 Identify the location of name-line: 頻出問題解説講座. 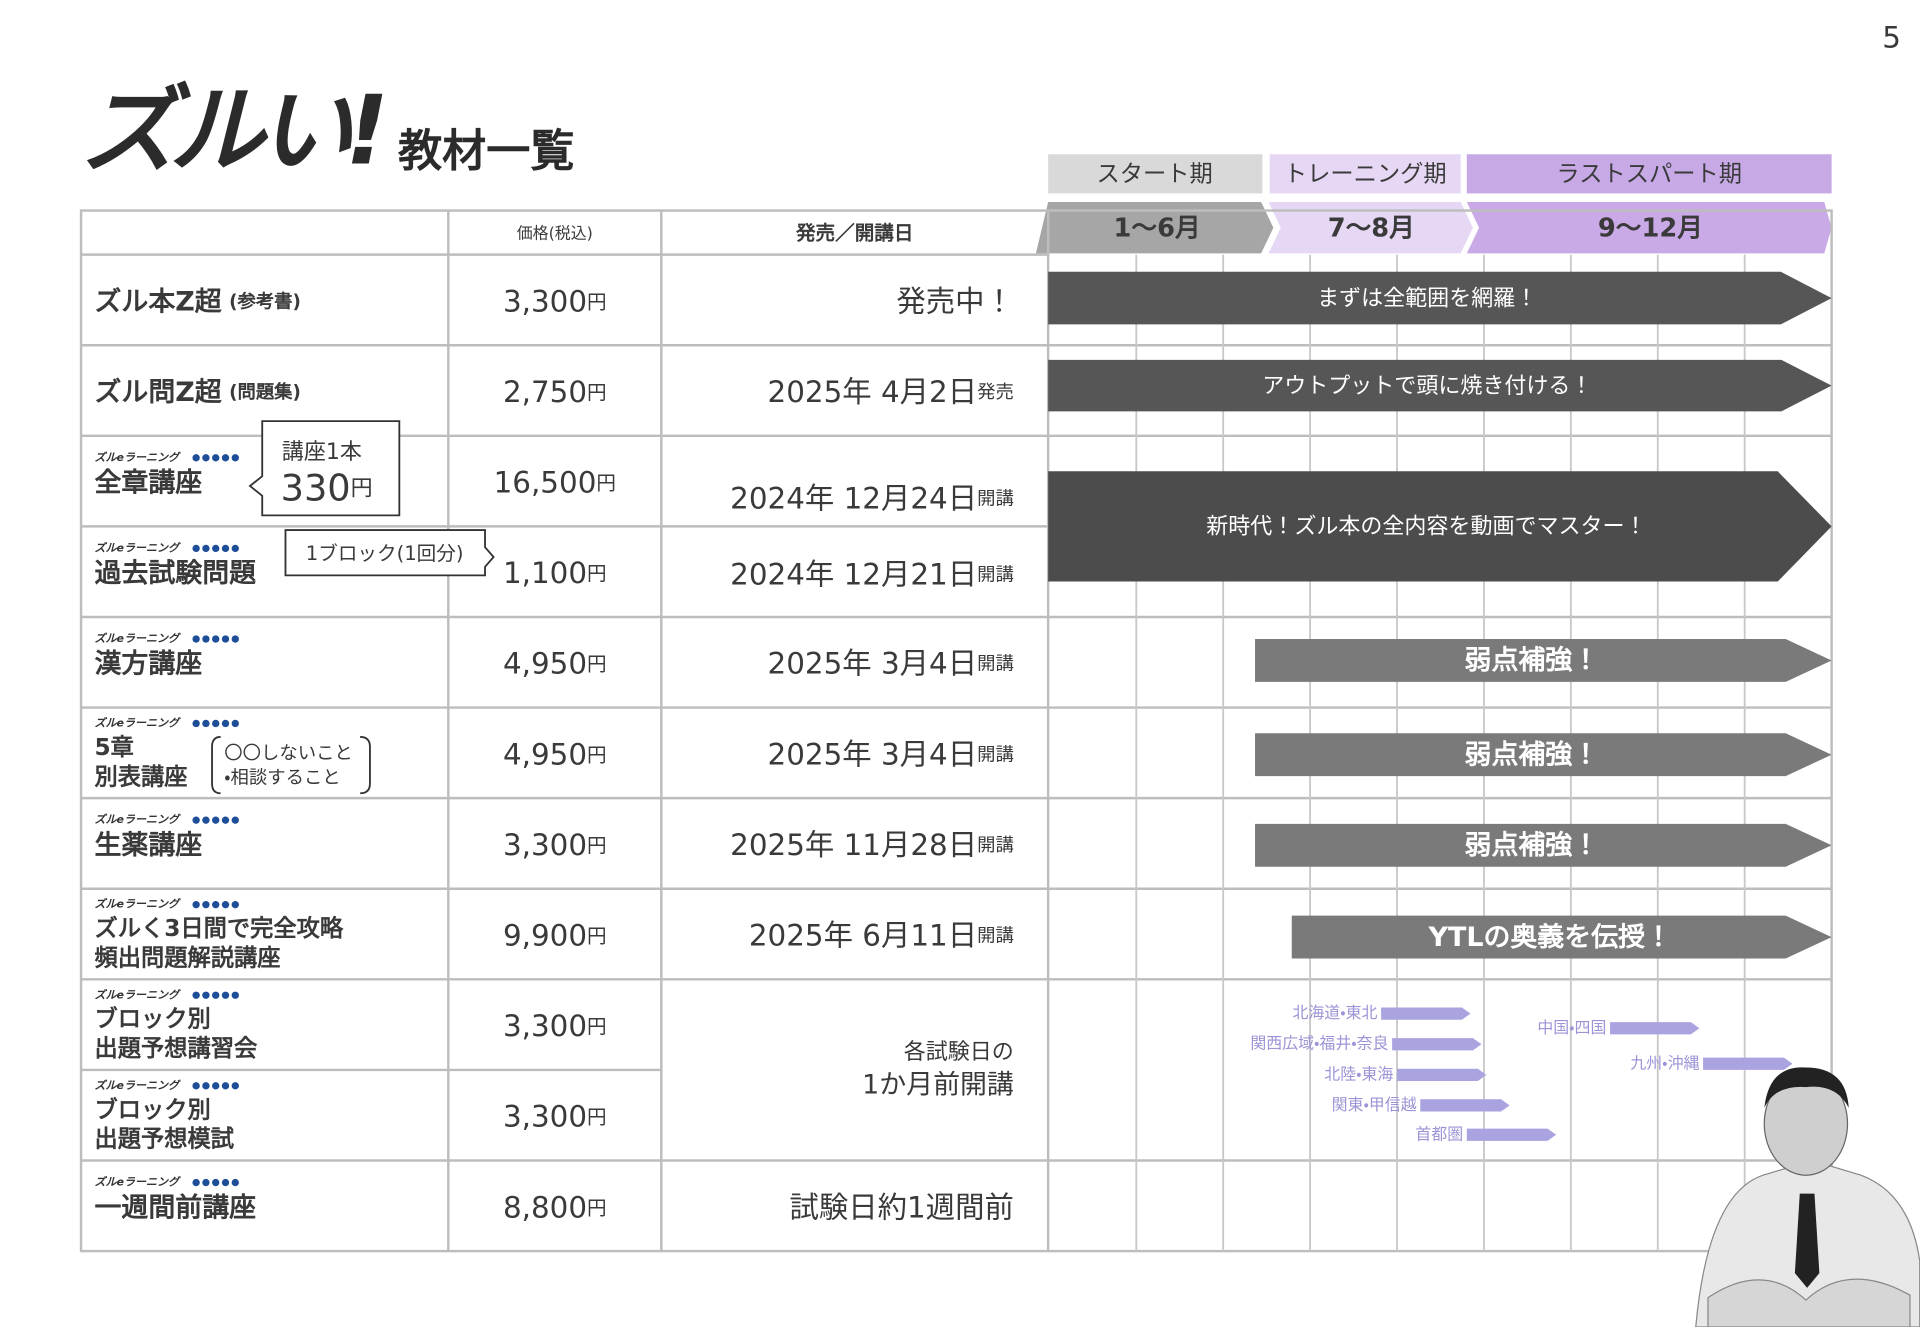
(188, 957).